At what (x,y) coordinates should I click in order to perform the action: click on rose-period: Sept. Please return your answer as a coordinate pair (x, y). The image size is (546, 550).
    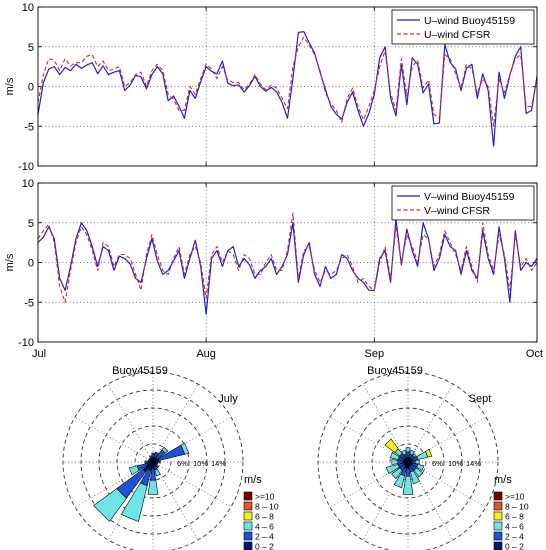
    Looking at the image, I should click on (480, 399).